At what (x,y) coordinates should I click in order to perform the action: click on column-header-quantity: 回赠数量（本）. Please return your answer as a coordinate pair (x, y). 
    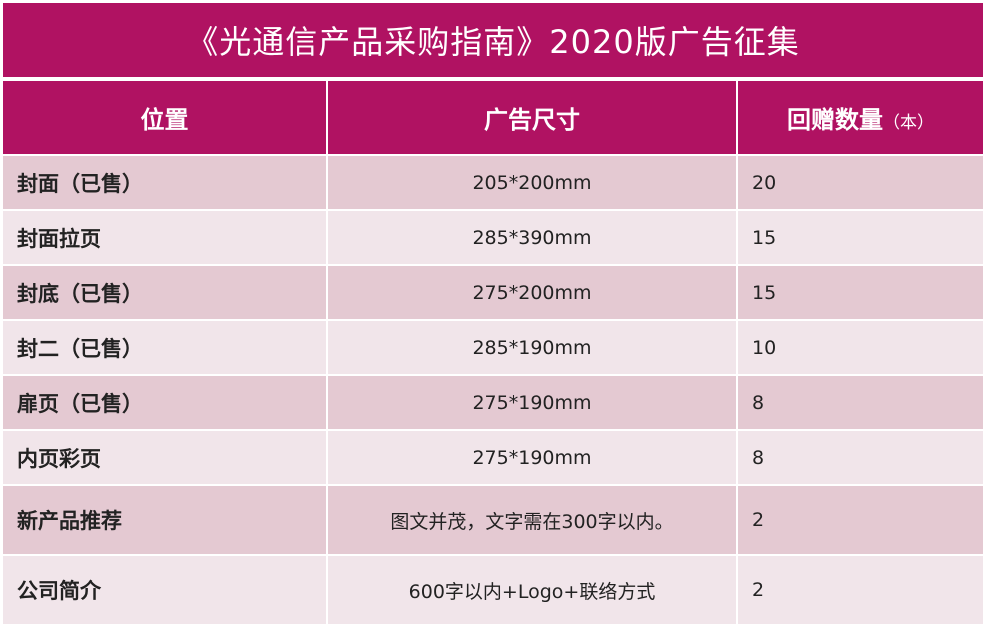
    Looking at the image, I should click on (860, 118).